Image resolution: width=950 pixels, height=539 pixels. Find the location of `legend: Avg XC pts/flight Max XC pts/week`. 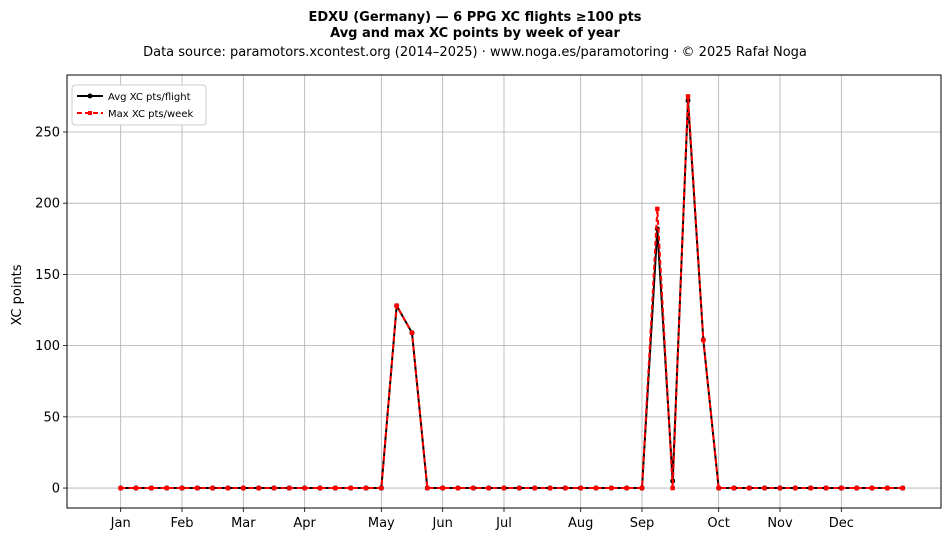

legend: Avg XC pts/flight Max XC pts/week is located at coordinates (139, 105).